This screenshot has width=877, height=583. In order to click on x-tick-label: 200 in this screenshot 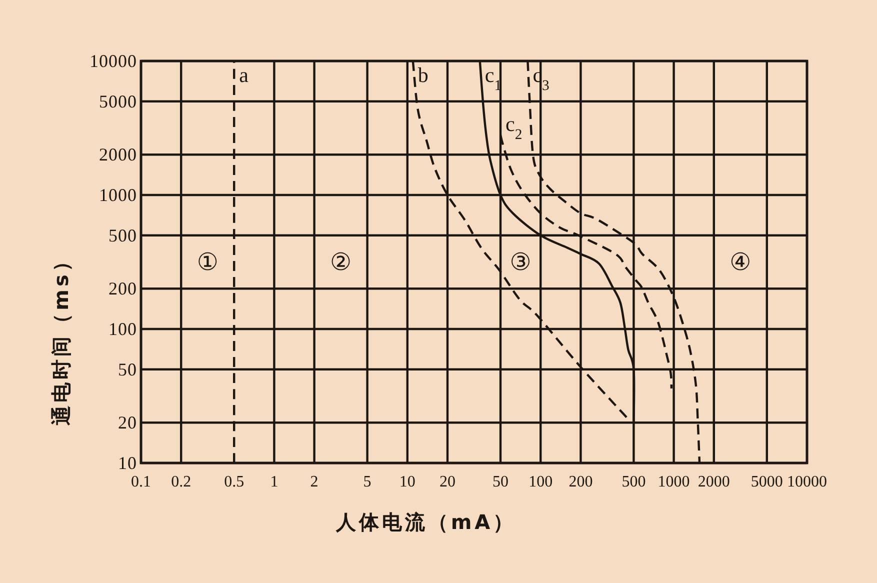, I will do `click(580, 482)`.